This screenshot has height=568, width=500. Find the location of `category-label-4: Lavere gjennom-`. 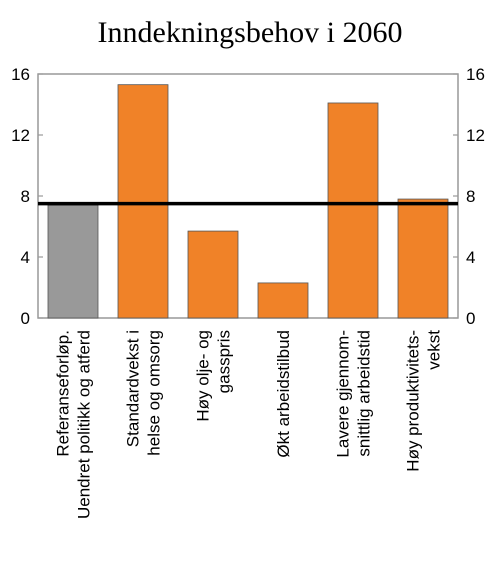

category-label-4: Lavere gjennom- is located at coordinates (343, 394).